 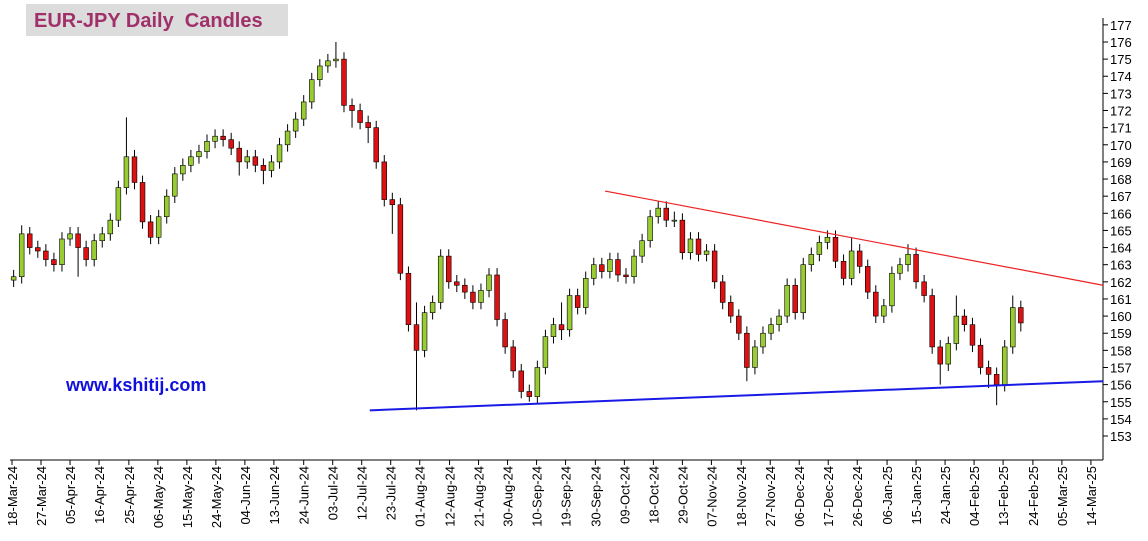 What do you see at coordinates (1121, 76) in the screenshot?
I see `y-tick-label: 174` at bounding box center [1121, 76].